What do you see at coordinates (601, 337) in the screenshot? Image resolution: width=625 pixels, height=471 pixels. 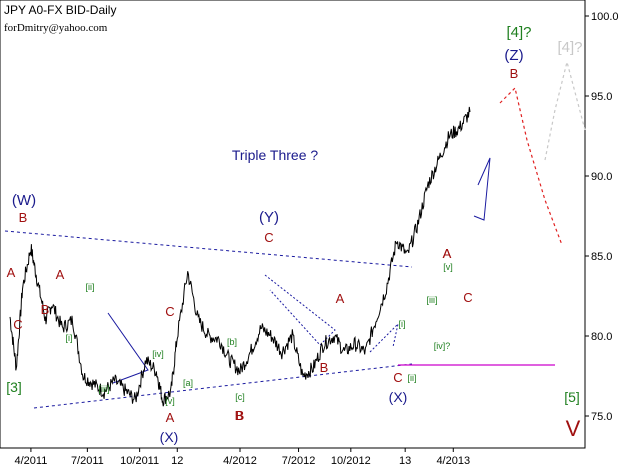 I see `y-tick-label: 80.0` at bounding box center [601, 337].